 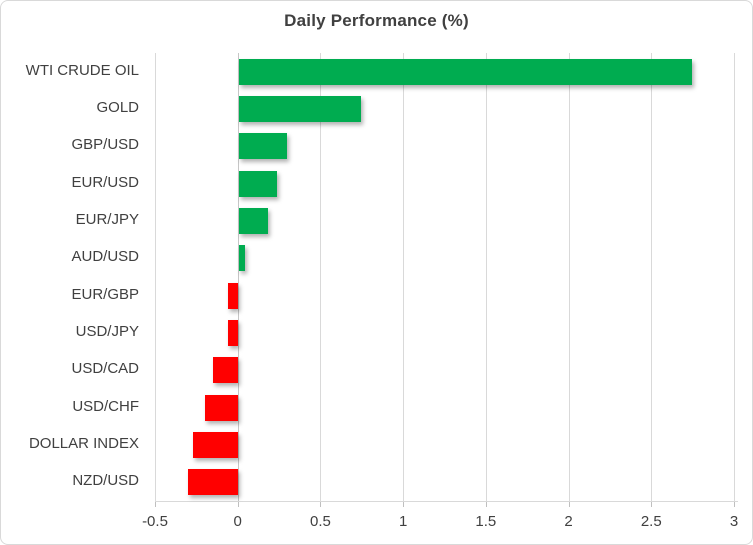 What do you see at coordinates (105, 294) in the screenshot?
I see `category-label: EUR/GBP` at bounding box center [105, 294].